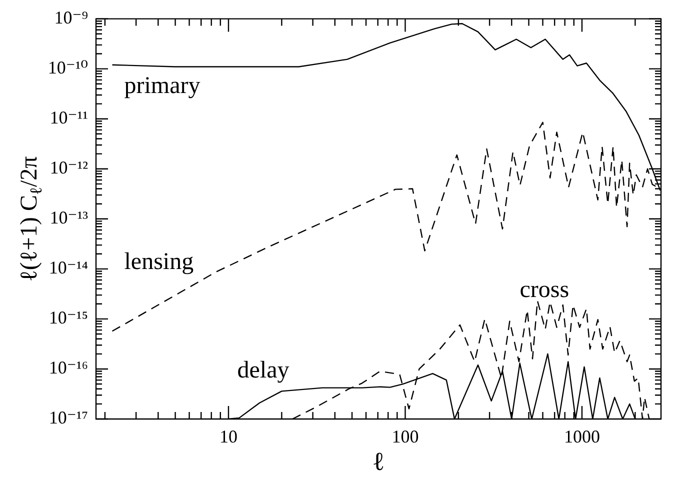 This screenshot has width=675, height=479. I want to click on y-tick-label: 10⁻¹⁰, so click(68, 68).